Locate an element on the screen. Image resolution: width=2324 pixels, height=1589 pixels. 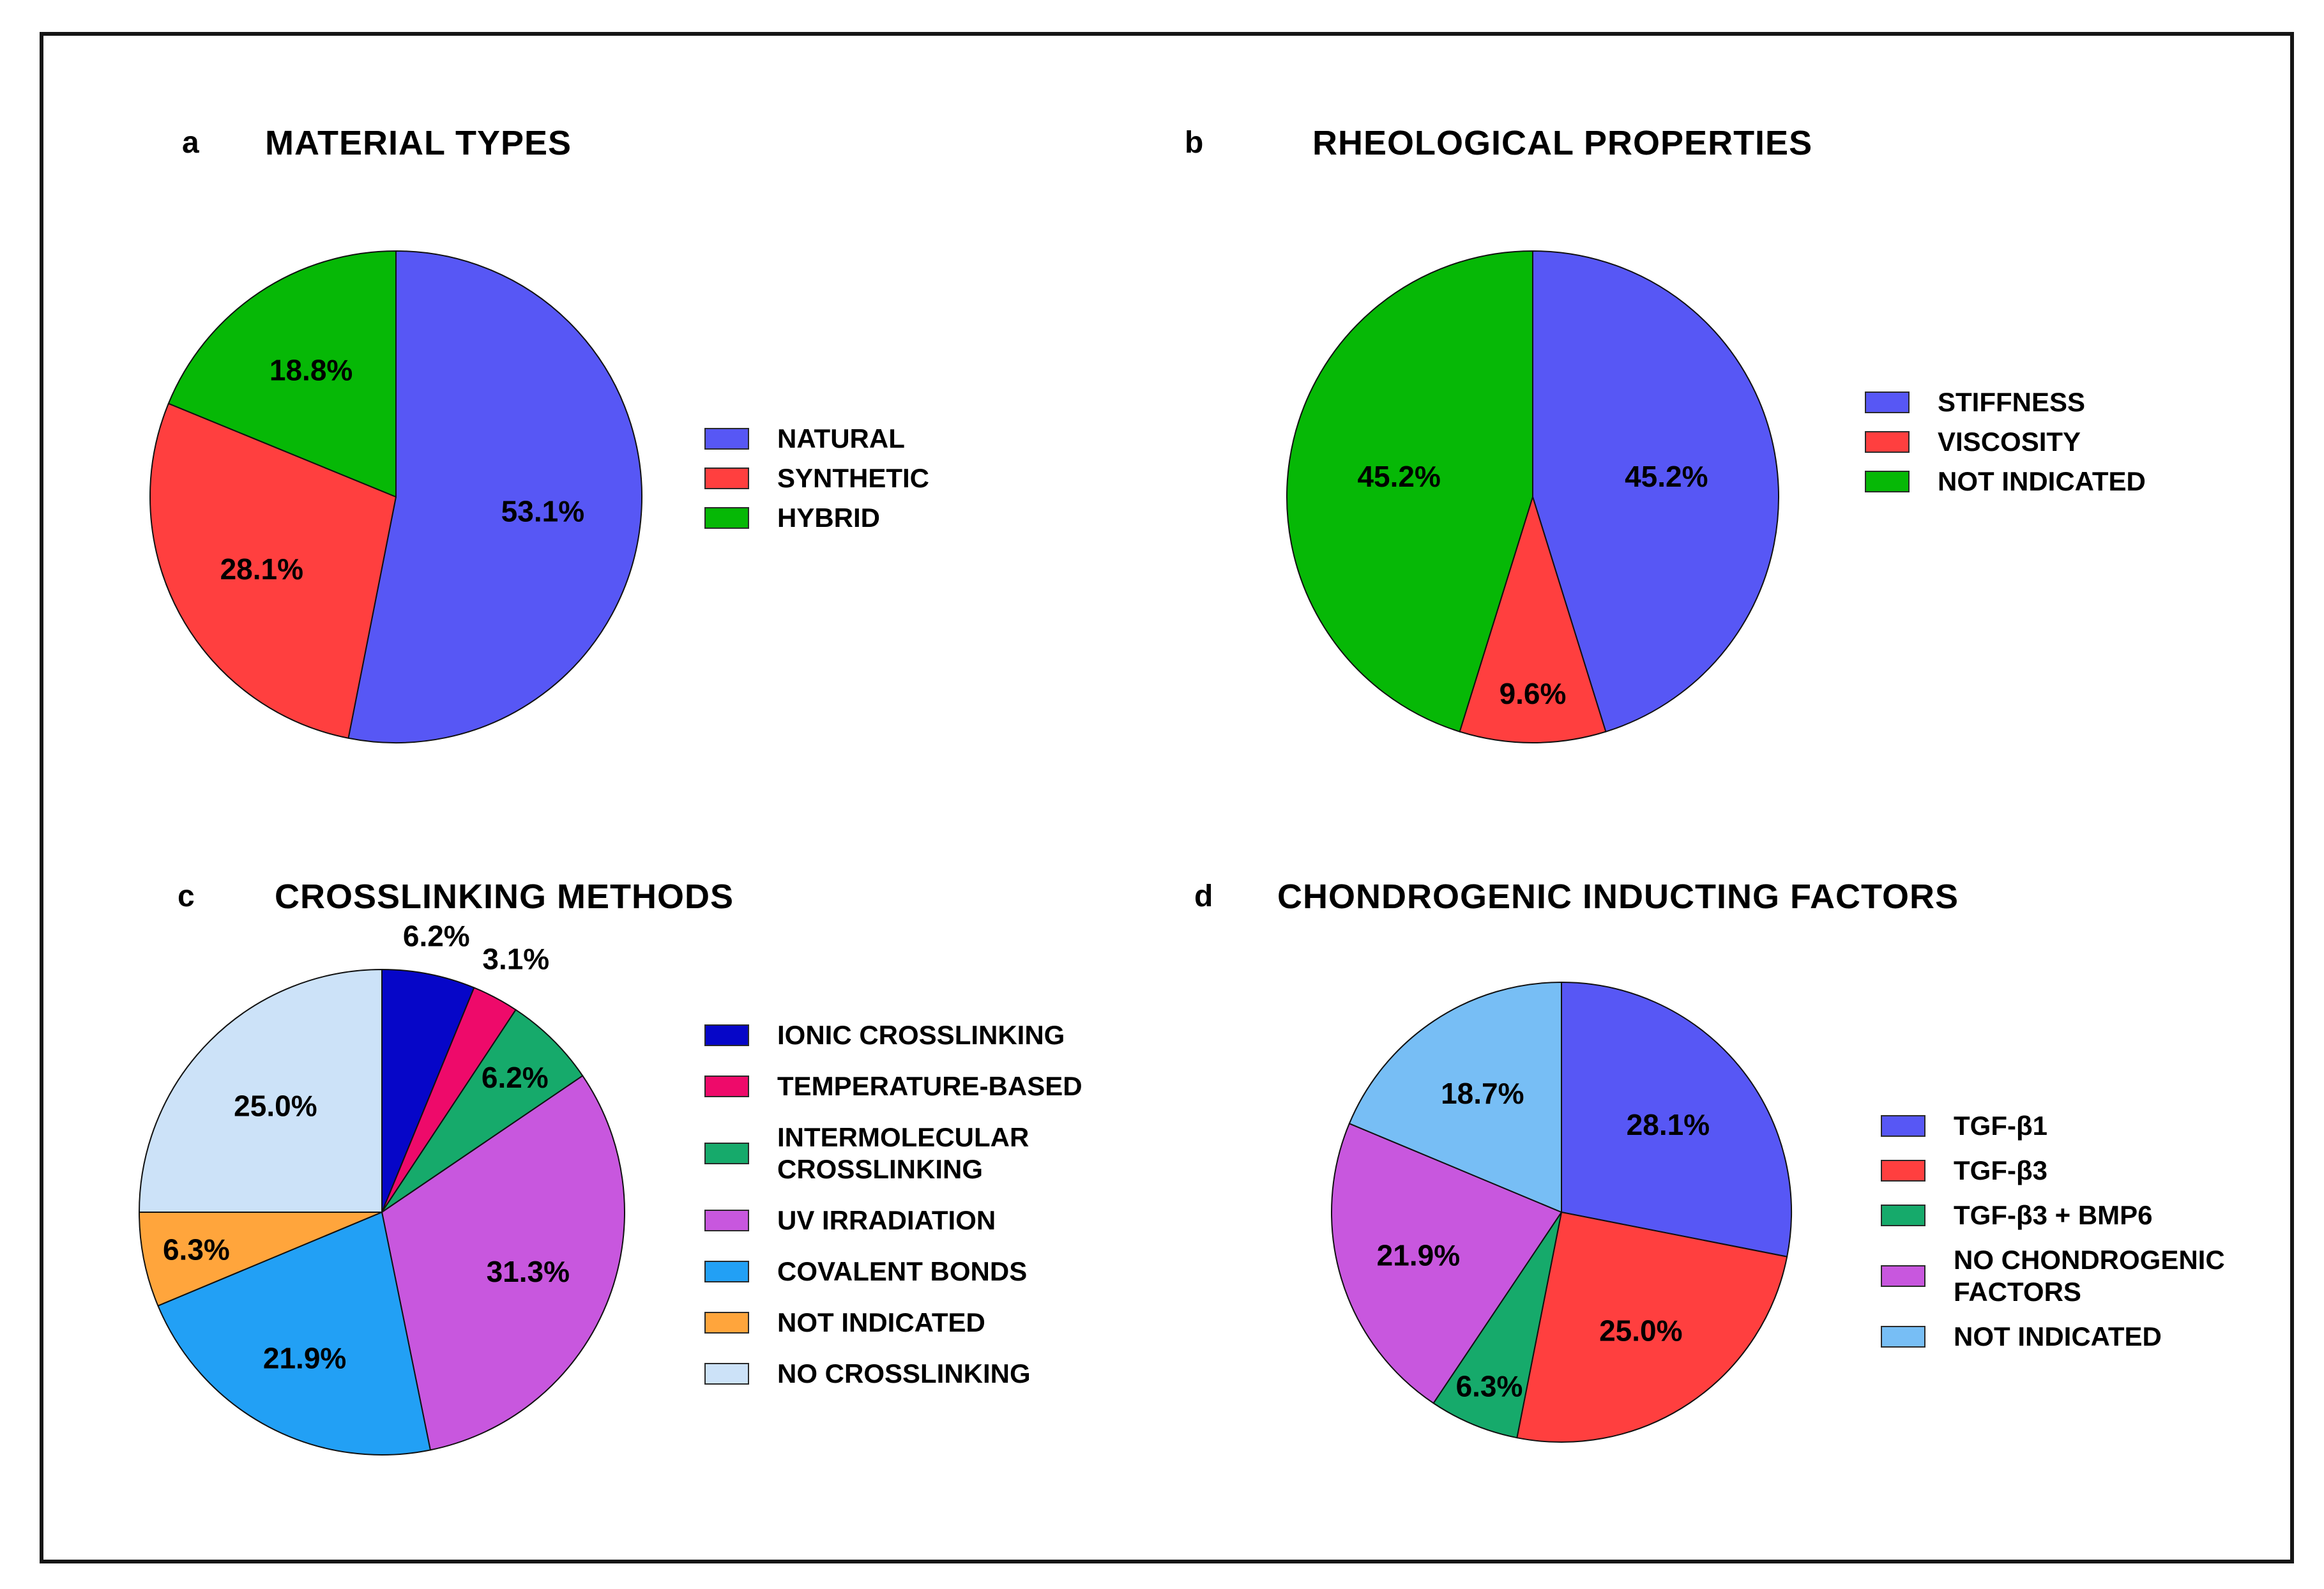
pie-chart-chondrogenic-inducting-factors: 28.1% 25.0% 6.3% 21.9% 18.7% is located at coordinates (1562, 1212).